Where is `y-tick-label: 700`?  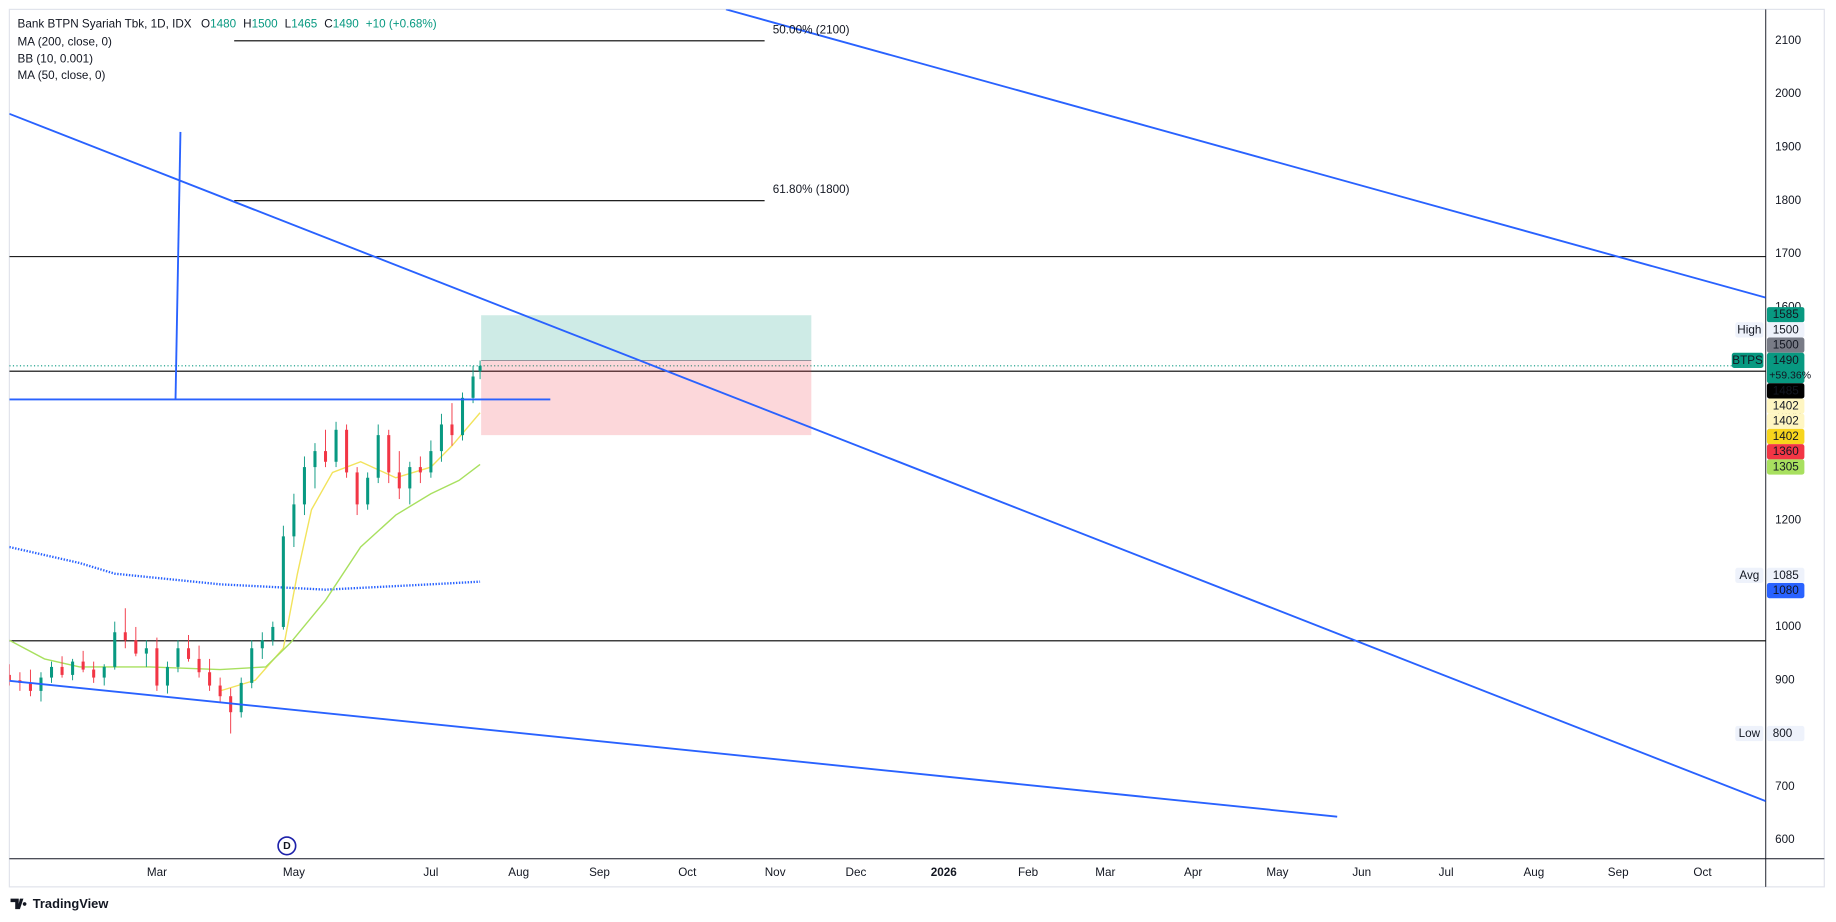
y-tick-label: 700 is located at coordinates (1785, 786).